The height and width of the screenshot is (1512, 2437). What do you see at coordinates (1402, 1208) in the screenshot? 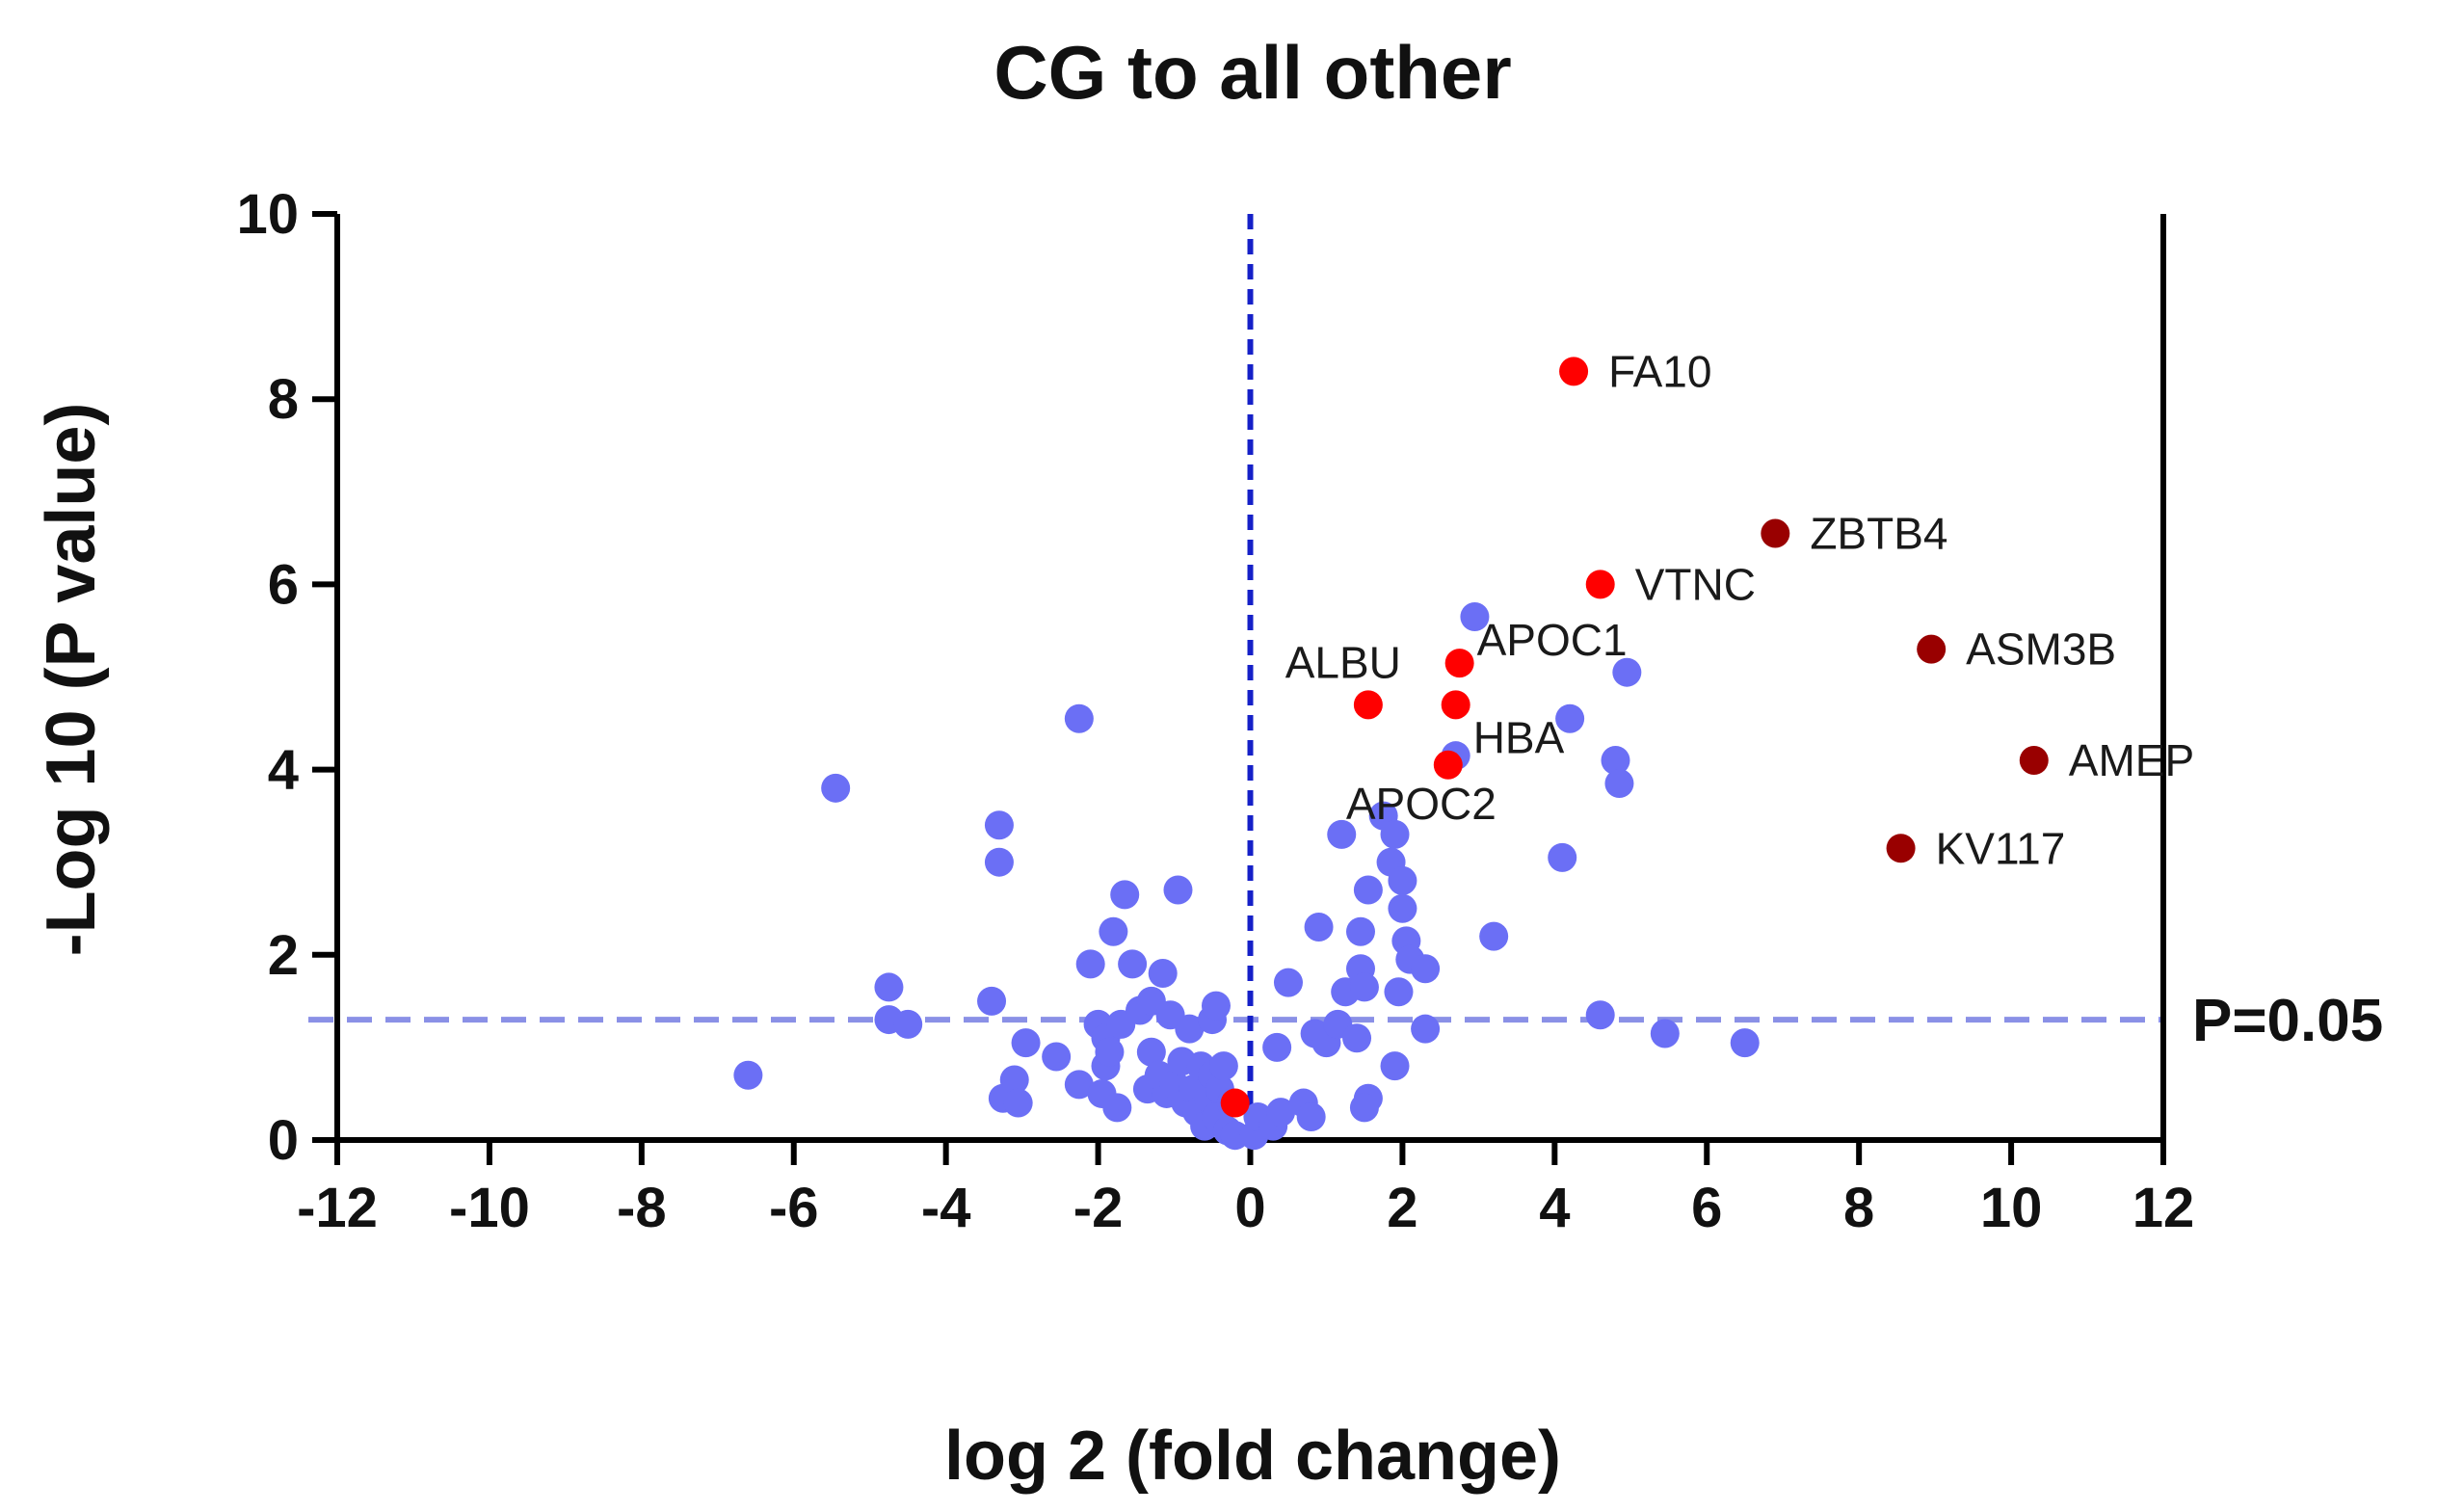
I see `x-tick-label: 2` at bounding box center [1402, 1208].